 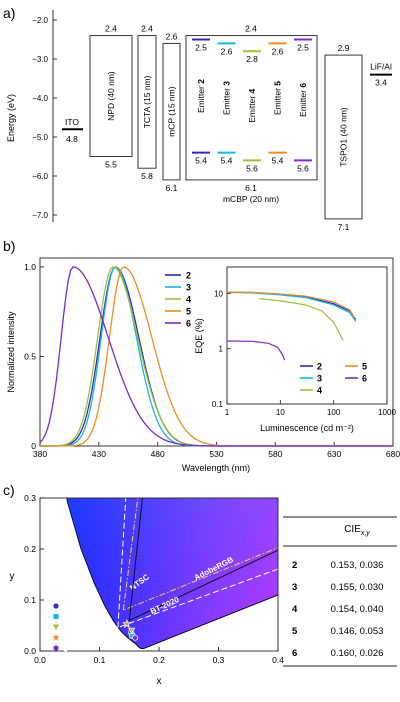 What do you see at coordinates (227, 98) in the screenshot?
I see `emitter-name: Emitter 3` at bounding box center [227, 98].